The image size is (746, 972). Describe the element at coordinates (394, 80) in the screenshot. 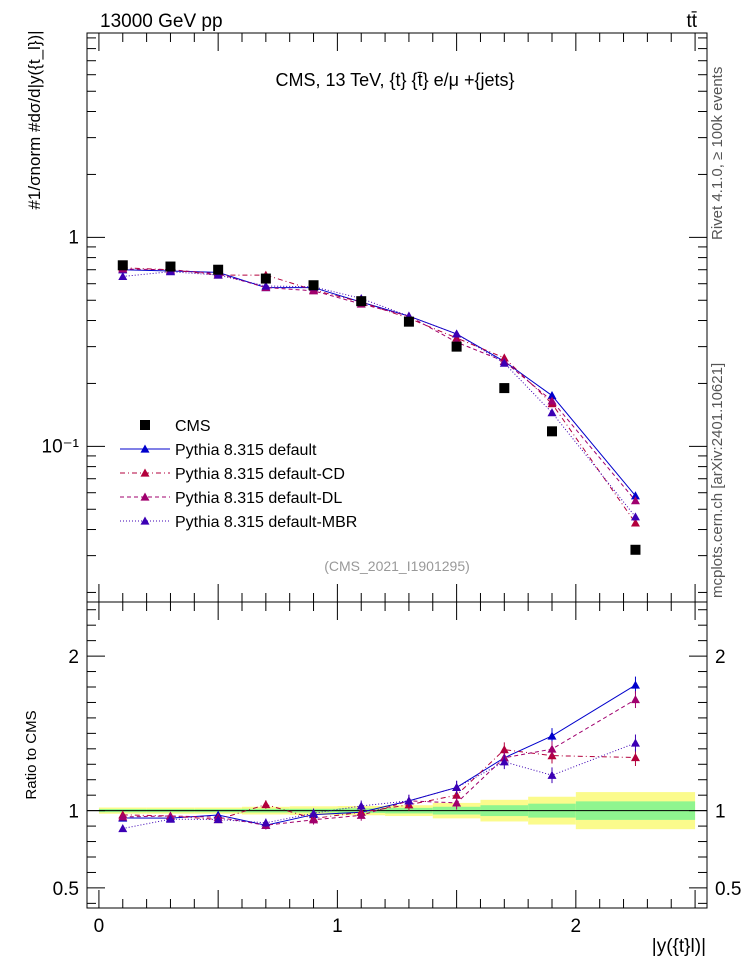

I see `plot-title: CMS, 13 TeV, {t} {t̄} e/μ +{jets}` at that location.